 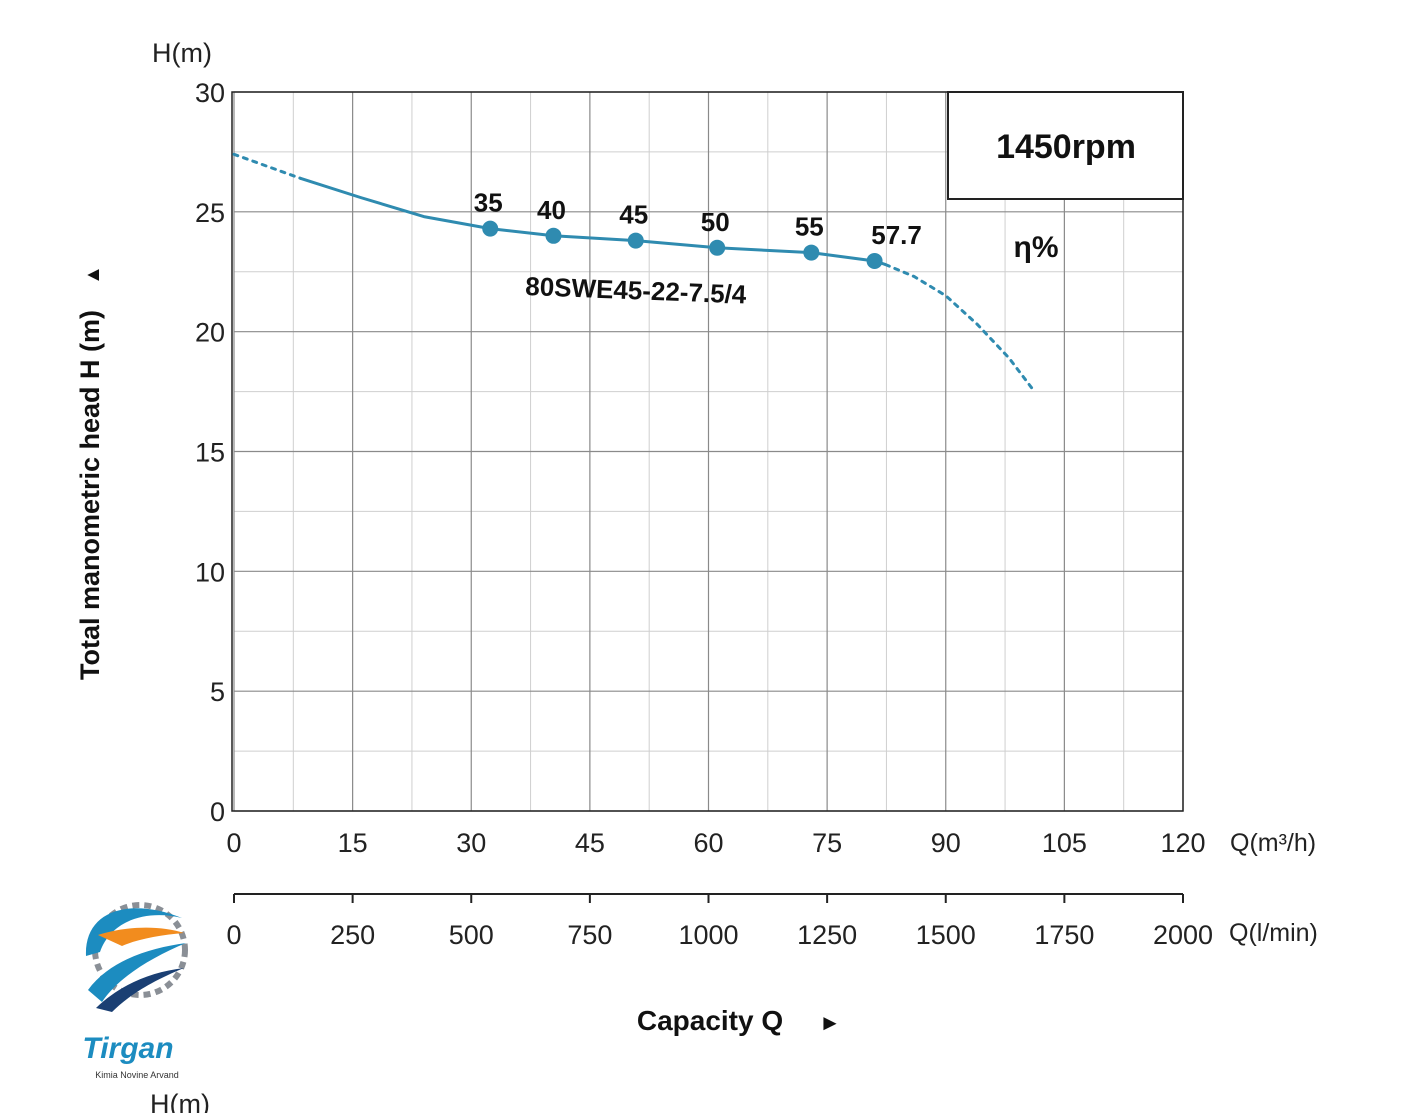 I want to click on x-tick-label: 0, so click(x=233, y=843).